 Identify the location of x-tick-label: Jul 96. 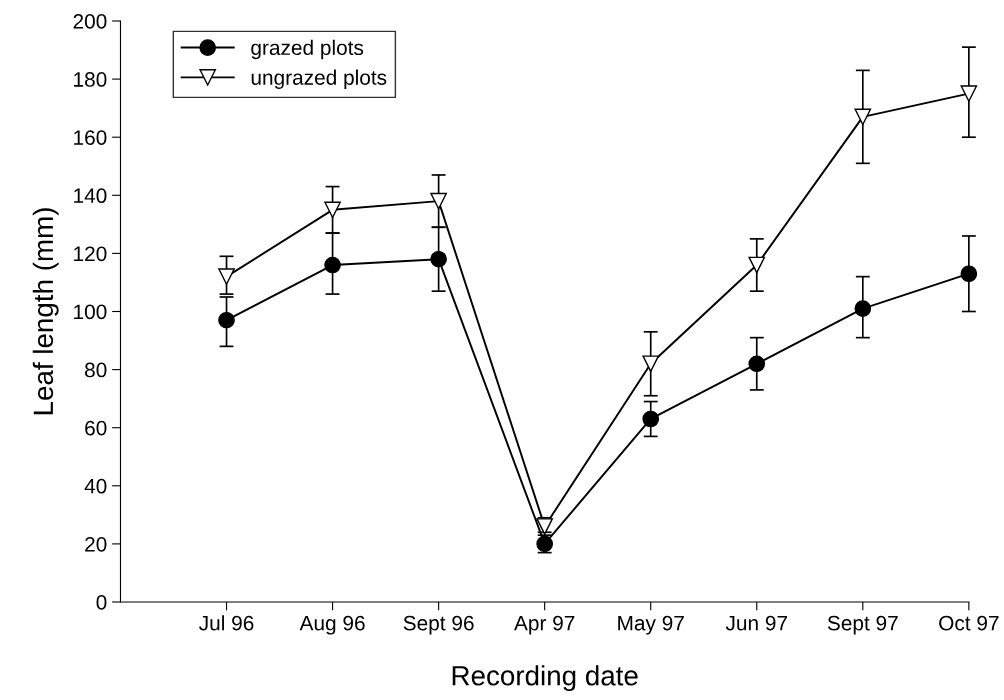
(226, 623).